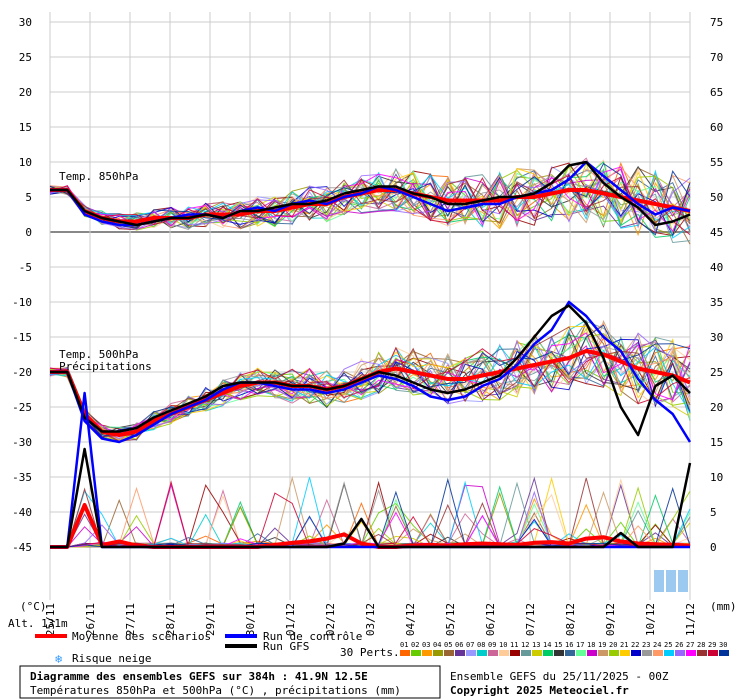  I want to click on right-tick-label: 35, so click(716, 302).